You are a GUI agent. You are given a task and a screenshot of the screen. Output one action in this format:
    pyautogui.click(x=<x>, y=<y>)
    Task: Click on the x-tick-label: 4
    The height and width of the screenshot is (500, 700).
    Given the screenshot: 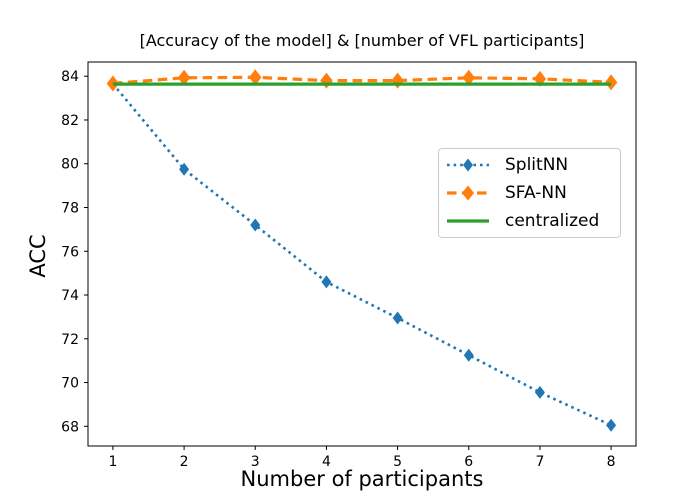 What is the action you would take?
    pyautogui.click(x=326, y=462)
    